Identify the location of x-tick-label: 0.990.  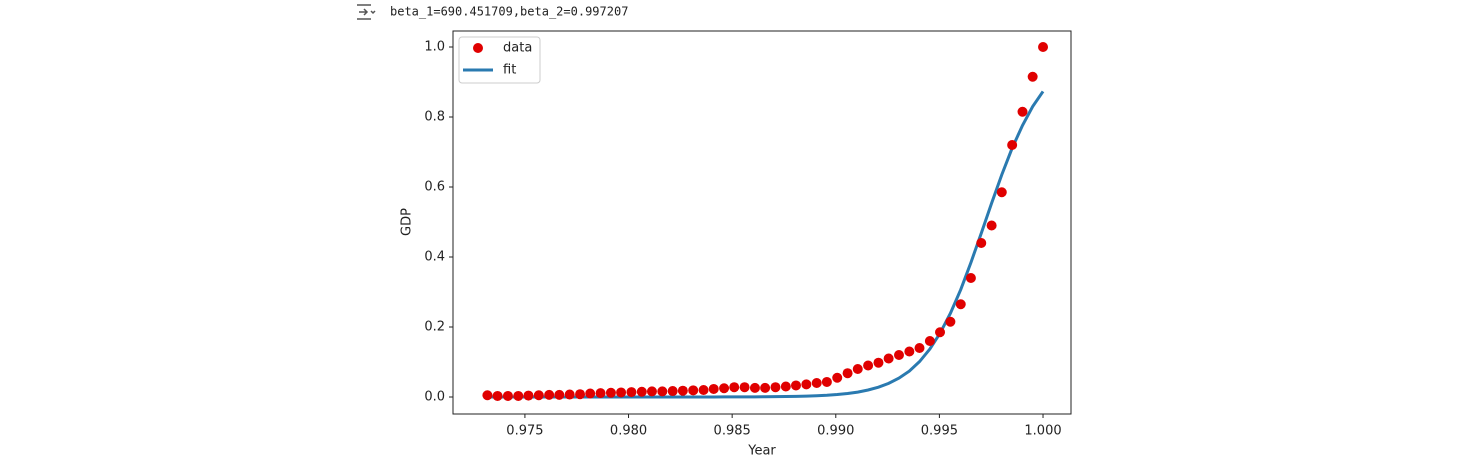
(835, 431).